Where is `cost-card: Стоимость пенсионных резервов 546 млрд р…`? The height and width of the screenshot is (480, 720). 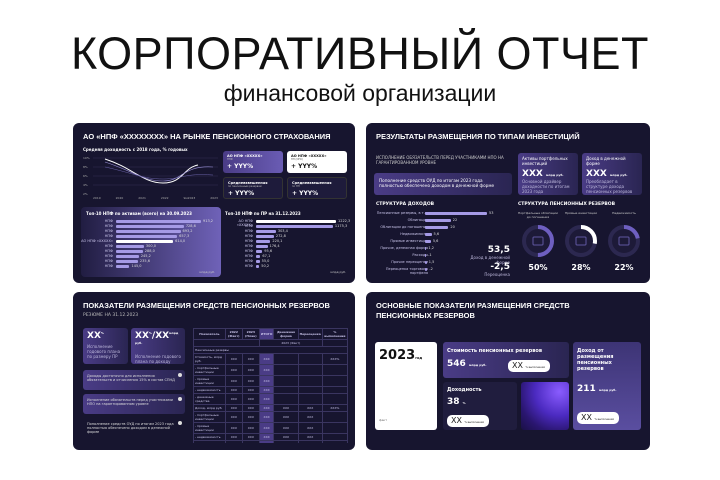
cost-card: Стоимость пенсионных резервов 546 млрд р… is located at coordinates (506, 360).